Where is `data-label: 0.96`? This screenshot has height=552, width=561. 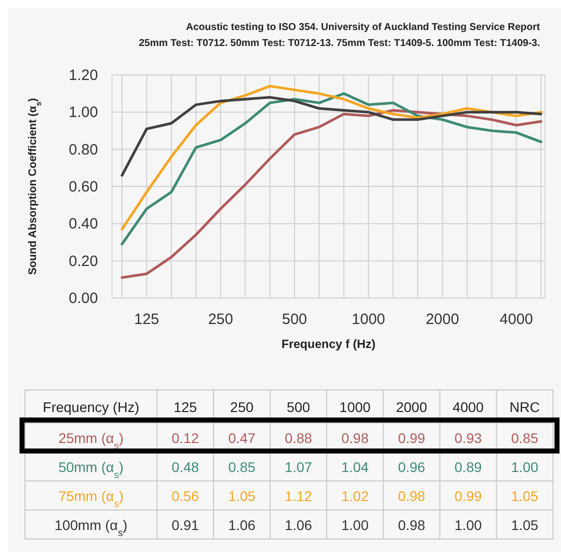 data-label: 0.96 is located at coordinates (412, 467).